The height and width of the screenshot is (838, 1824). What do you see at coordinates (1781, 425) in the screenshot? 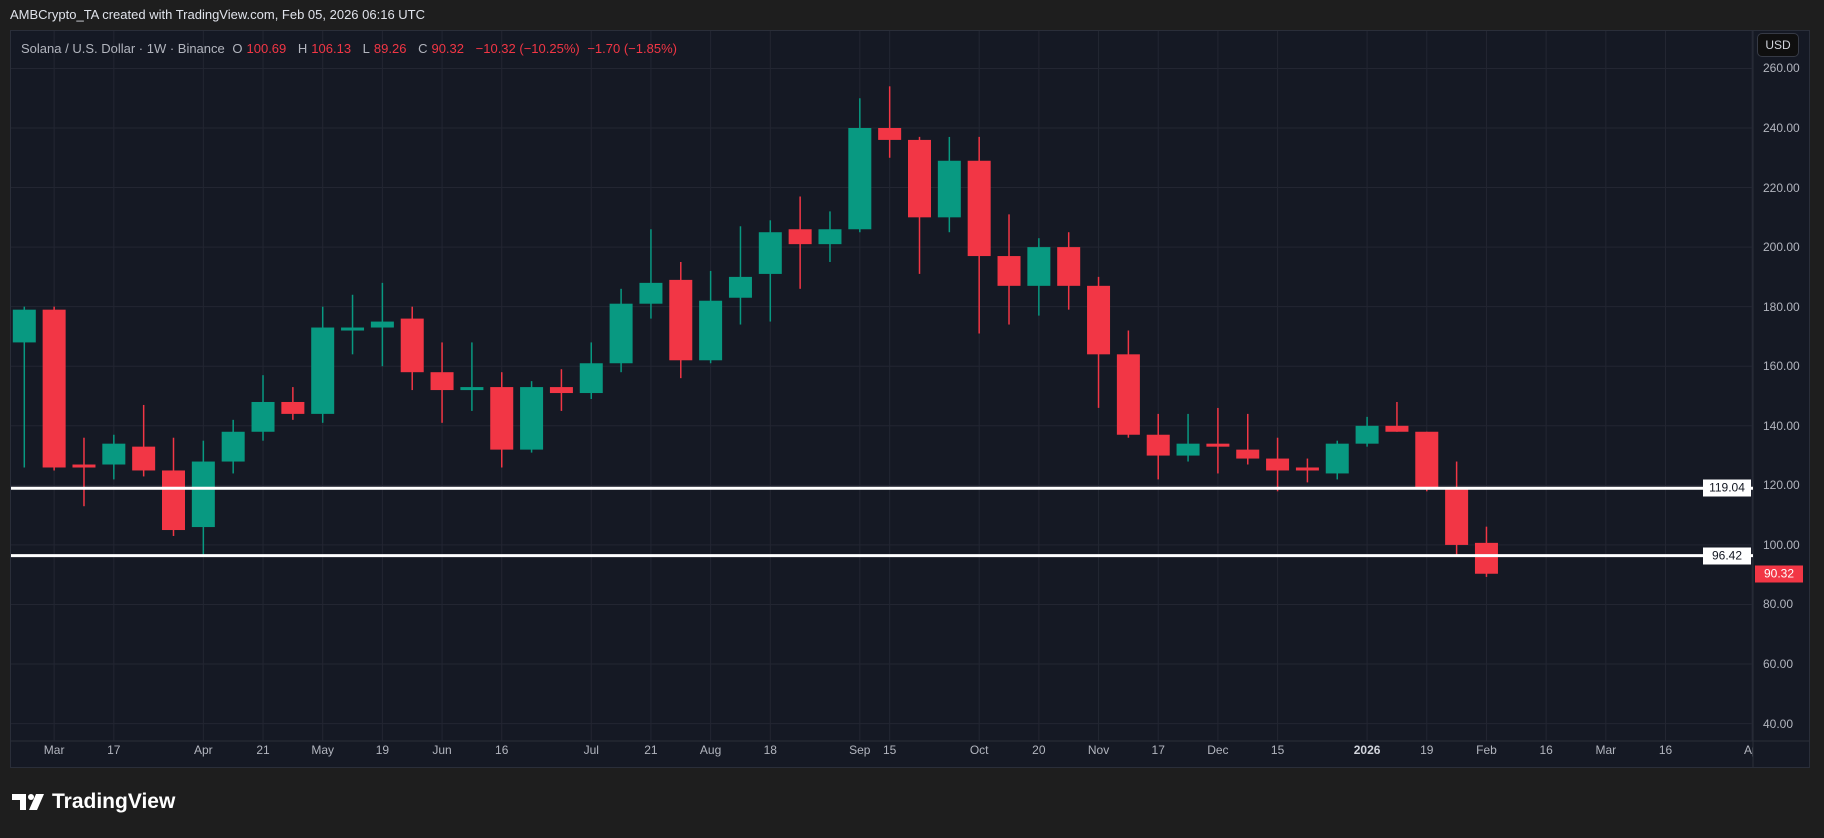
I see `price-tick-label: 140.00` at bounding box center [1781, 425].